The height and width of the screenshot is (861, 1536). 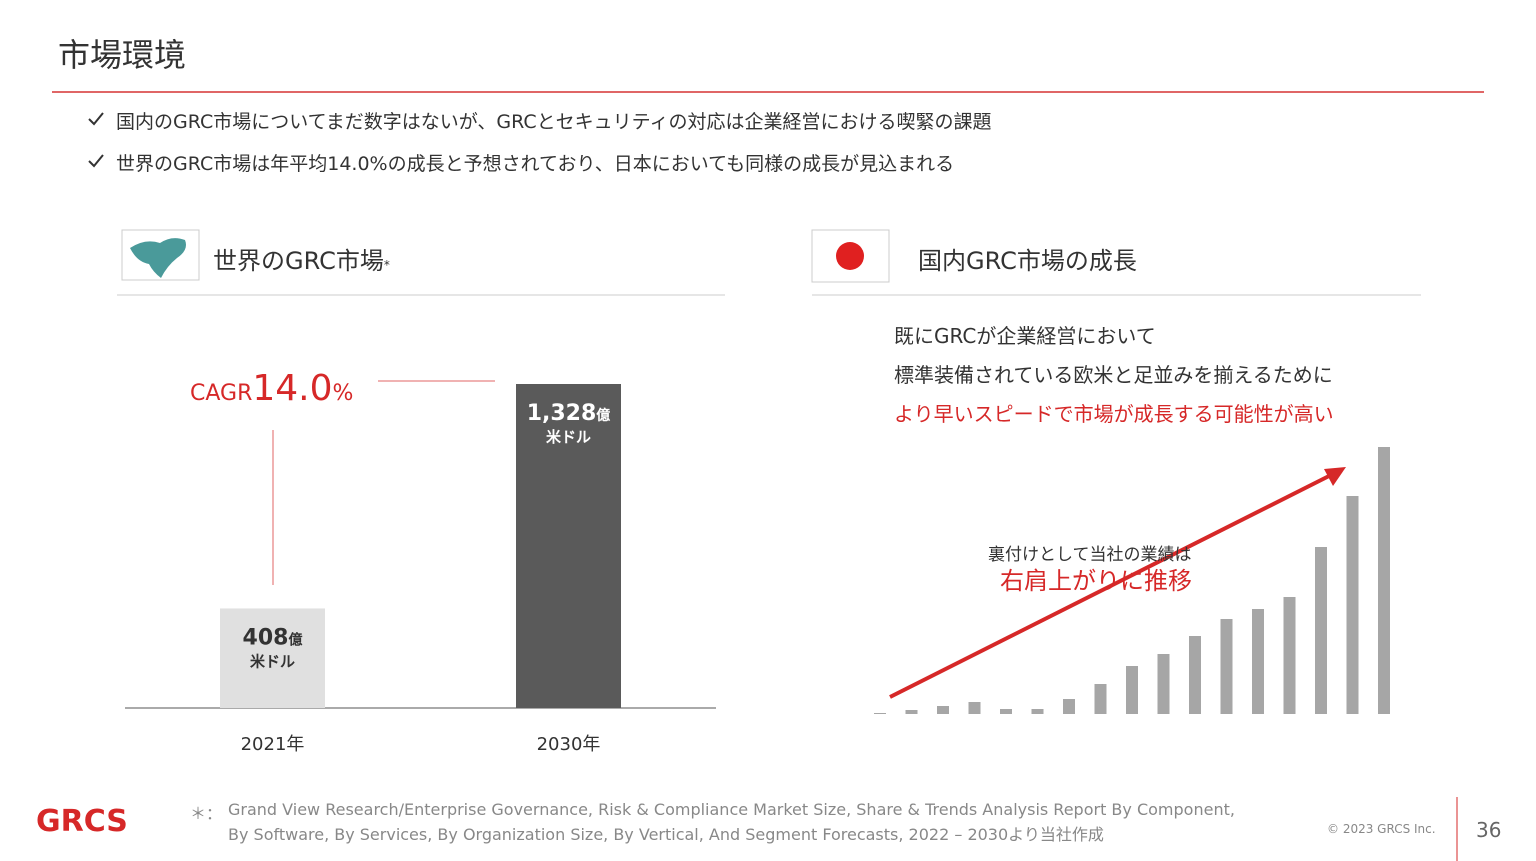 I want to click on highlight: より早いスピードで市場が成長する可能性が高い, so click(x=1114, y=414).